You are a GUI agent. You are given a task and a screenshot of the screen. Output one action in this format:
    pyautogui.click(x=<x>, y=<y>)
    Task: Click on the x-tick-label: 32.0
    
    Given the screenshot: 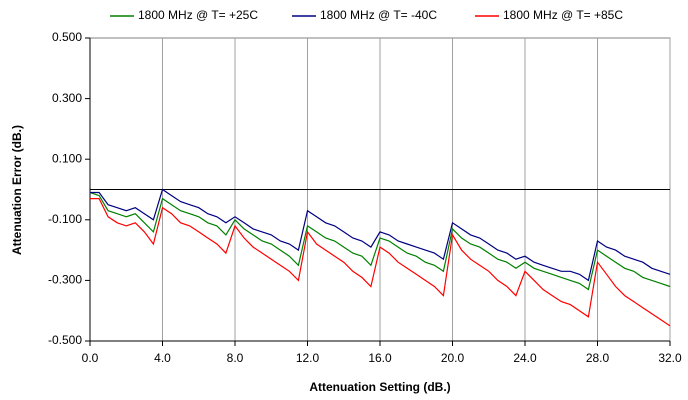 What is the action you would take?
    pyautogui.click(x=670, y=358)
    